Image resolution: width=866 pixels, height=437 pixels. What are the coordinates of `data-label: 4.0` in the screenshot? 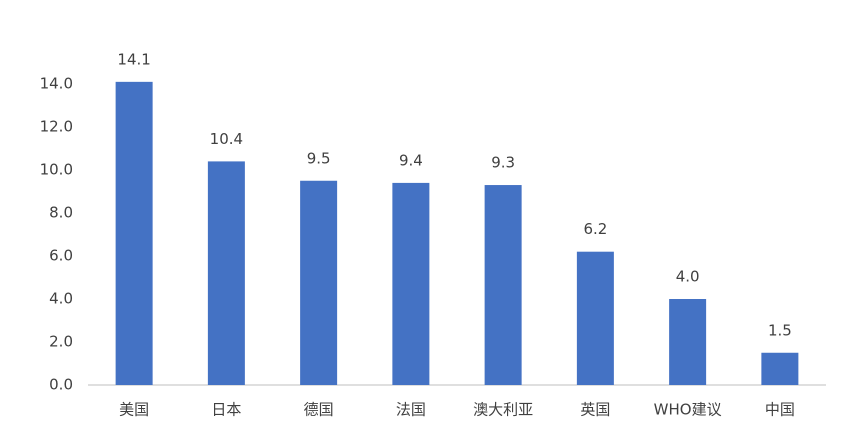 It's located at (688, 277).